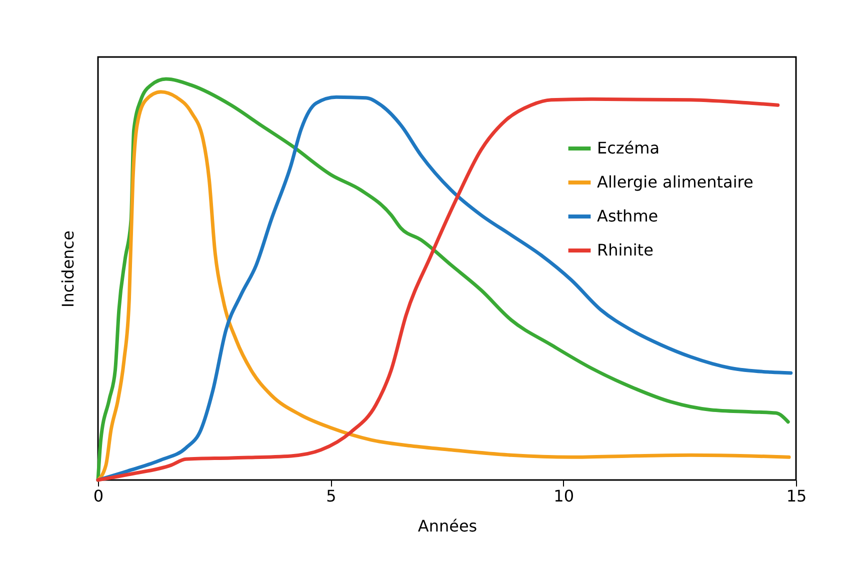  I want to click on y-axis-title: Incidence, so click(68, 269).